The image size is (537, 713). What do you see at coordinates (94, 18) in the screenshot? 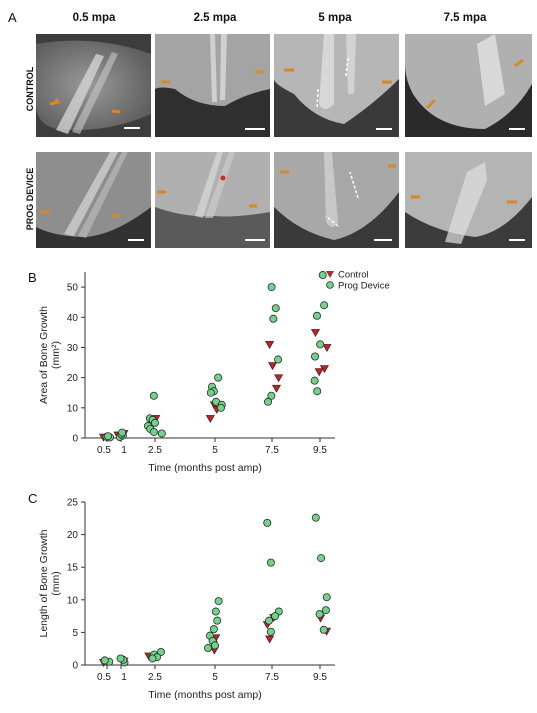
I see `column-header-0: 0.5 mpa` at bounding box center [94, 18].